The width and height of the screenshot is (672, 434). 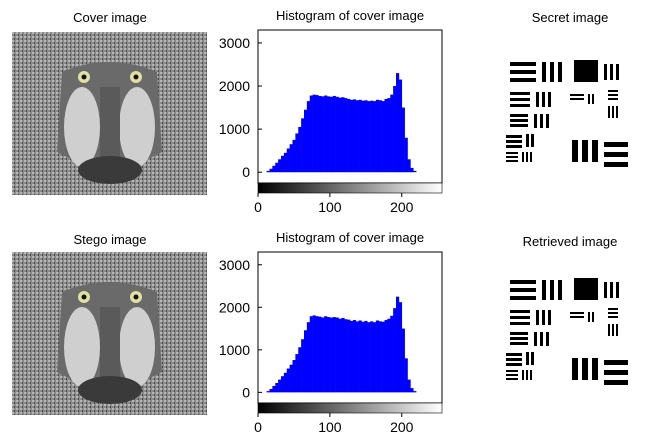 I want to click on stego-image, so click(x=109, y=333).